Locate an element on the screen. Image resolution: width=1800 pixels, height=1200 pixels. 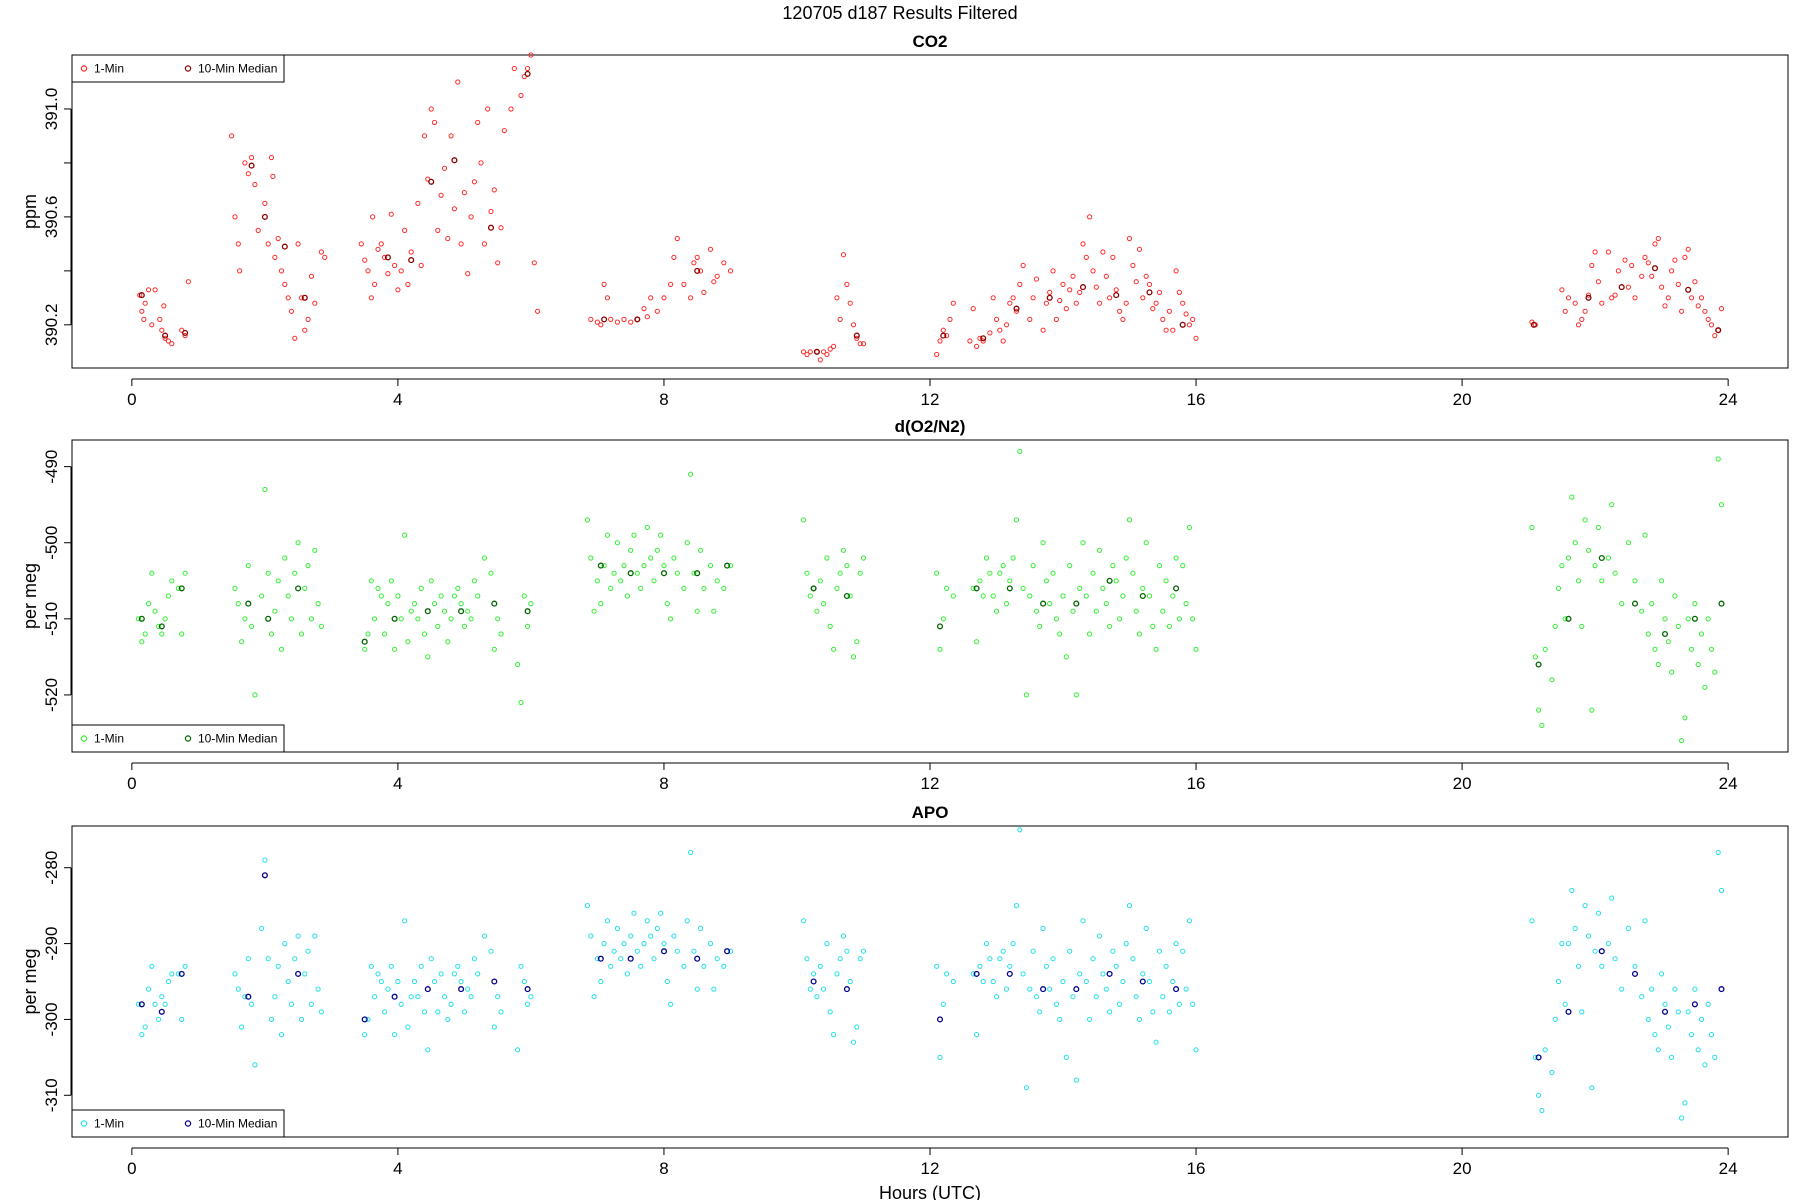
o2n2-legend-label: 1-Min is located at coordinates (109, 739).